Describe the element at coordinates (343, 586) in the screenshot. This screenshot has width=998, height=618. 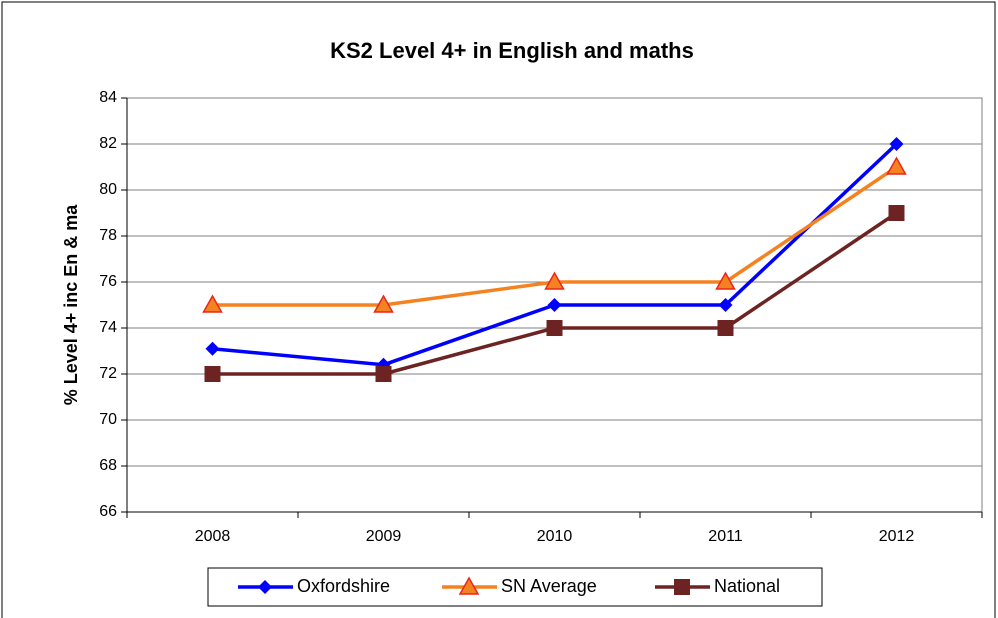
I see `legend-label: Oxfordshire` at that location.